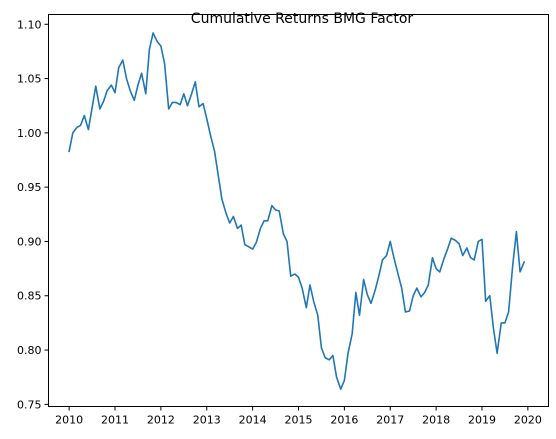  Describe the element at coordinates (29, 79) in the screenshot. I see `y-tick-label-6: 1.05` at that location.